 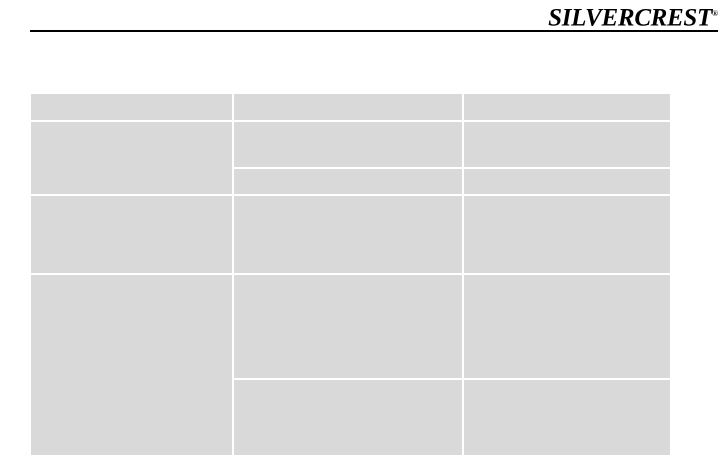 What do you see at coordinates (591, 18) in the screenshot?
I see `logo-text-silver: SILVER` at bounding box center [591, 18].